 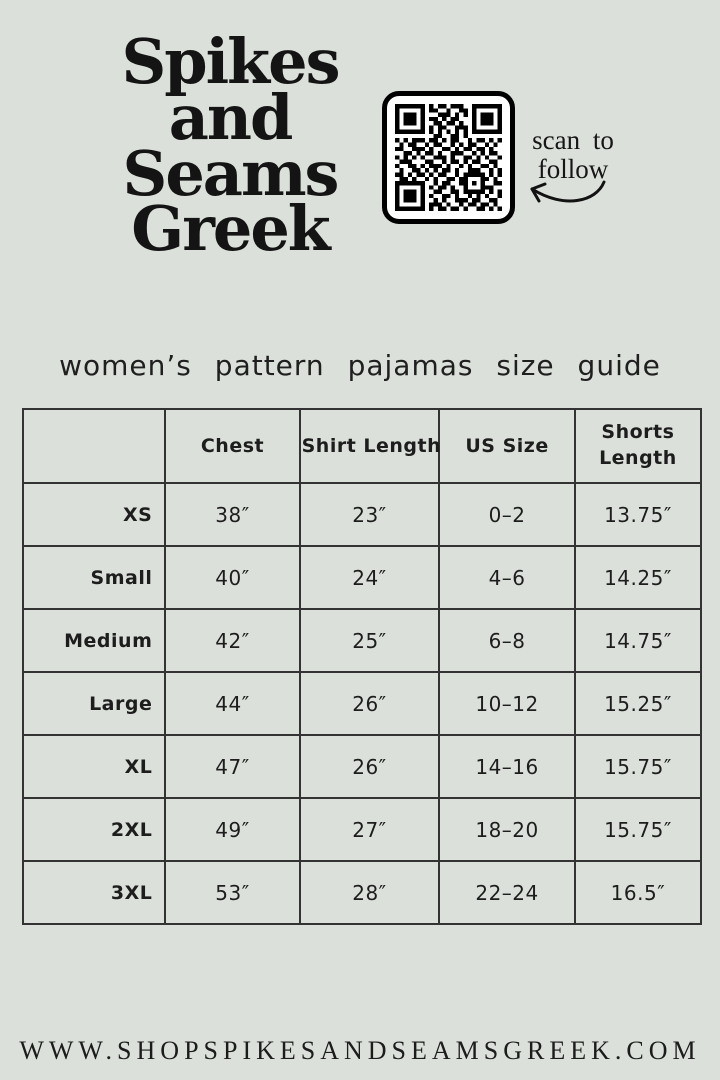 I want to click on table-row: XL 47″ 26″ 14–16 15.75″, so click(x=362, y=766).